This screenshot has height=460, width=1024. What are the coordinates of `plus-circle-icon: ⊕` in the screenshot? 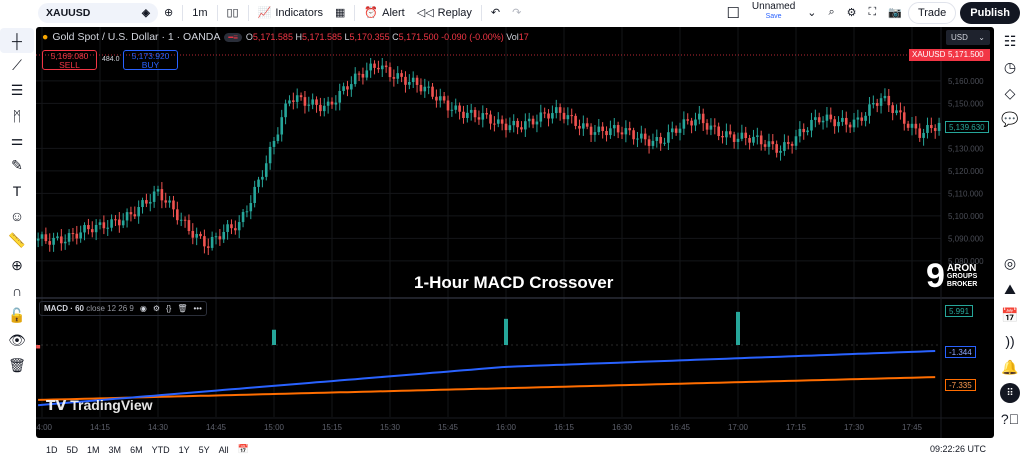 It's located at (169, 13).